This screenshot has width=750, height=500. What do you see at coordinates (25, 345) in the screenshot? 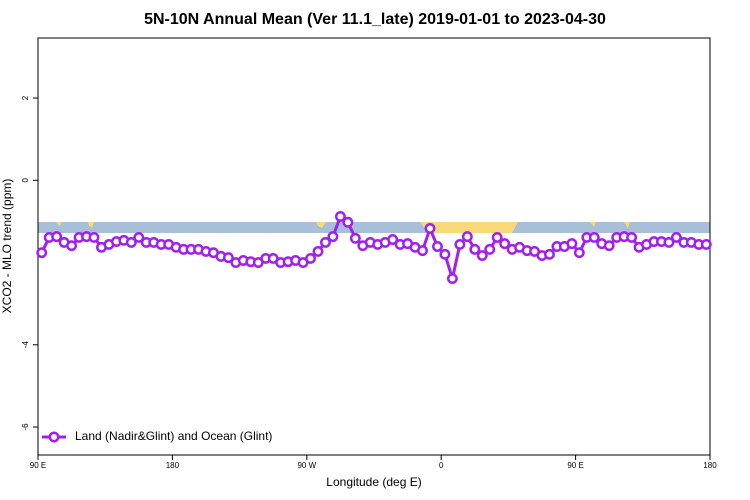
I see `y-tick-label: -4` at bounding box center [25, 345].